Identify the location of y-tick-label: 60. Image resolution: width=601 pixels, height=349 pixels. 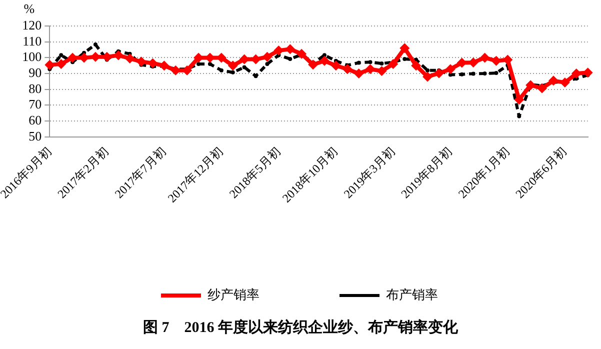
(35, 120).